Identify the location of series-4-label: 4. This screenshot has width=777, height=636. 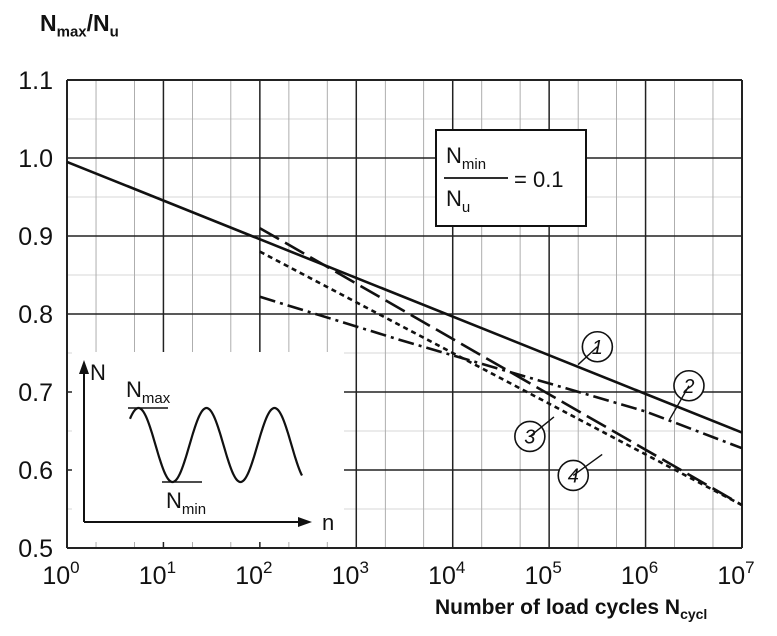
(573, 476).